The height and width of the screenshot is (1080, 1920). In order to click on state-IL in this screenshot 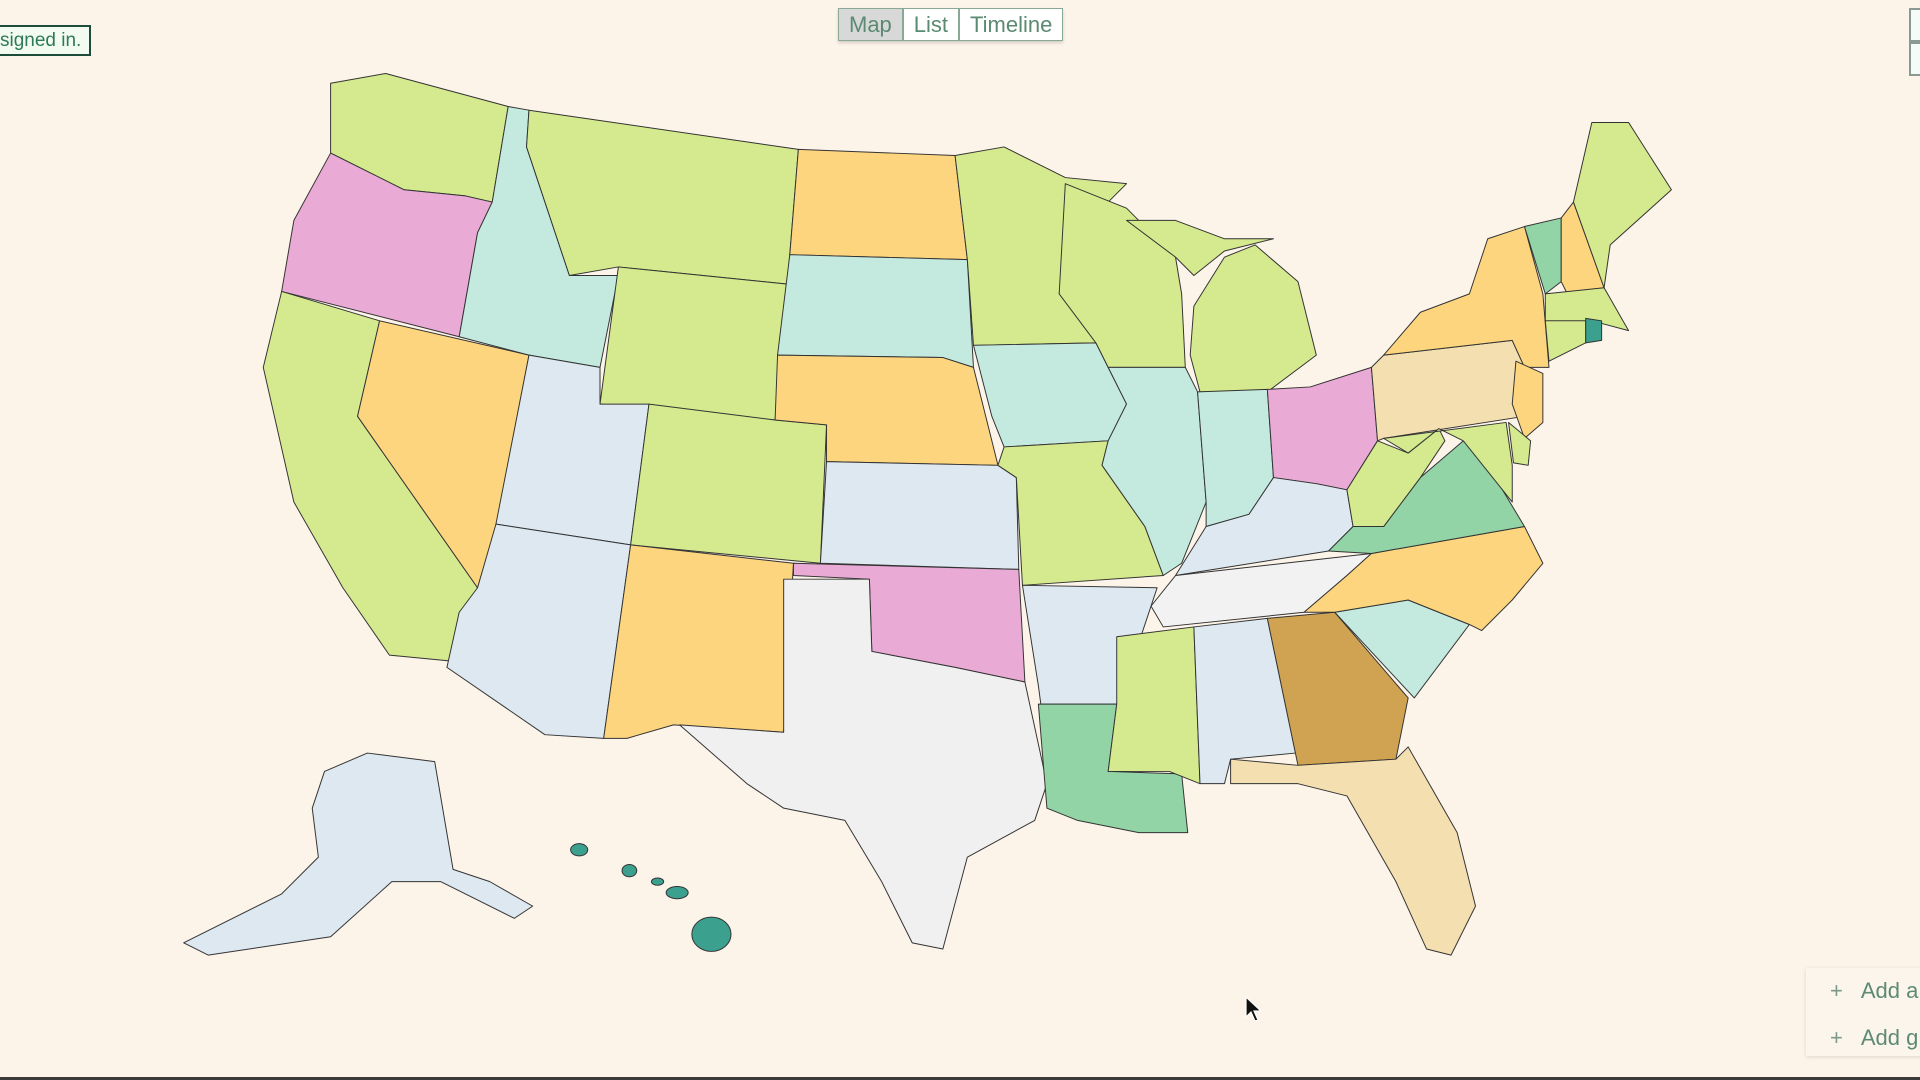, I will do `click(1154, 471)`.